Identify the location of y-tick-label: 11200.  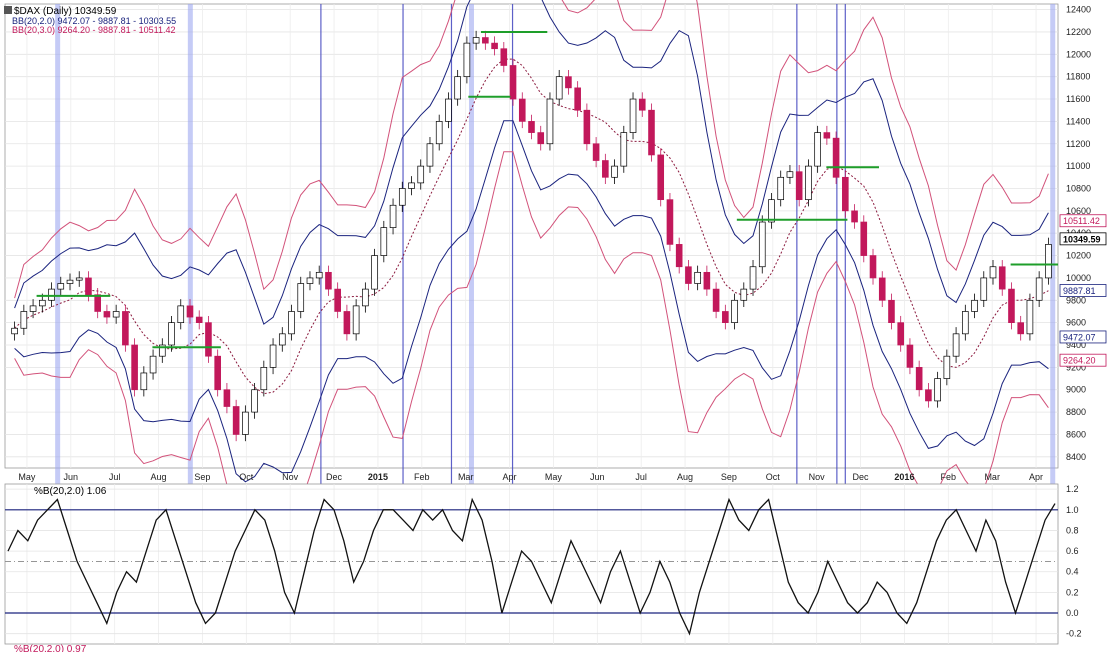
(1078, 144).